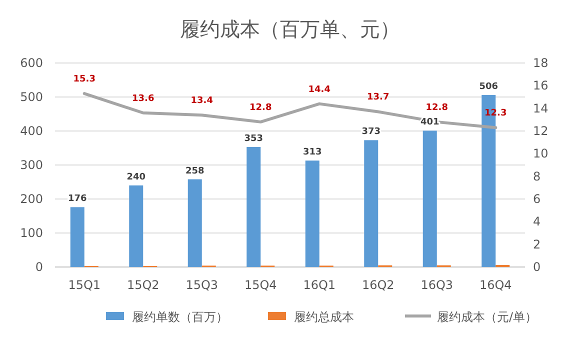 The width and height of the screenshot is (580, 344). I want to click on y2-tick-label: 14, so click(540, 108).